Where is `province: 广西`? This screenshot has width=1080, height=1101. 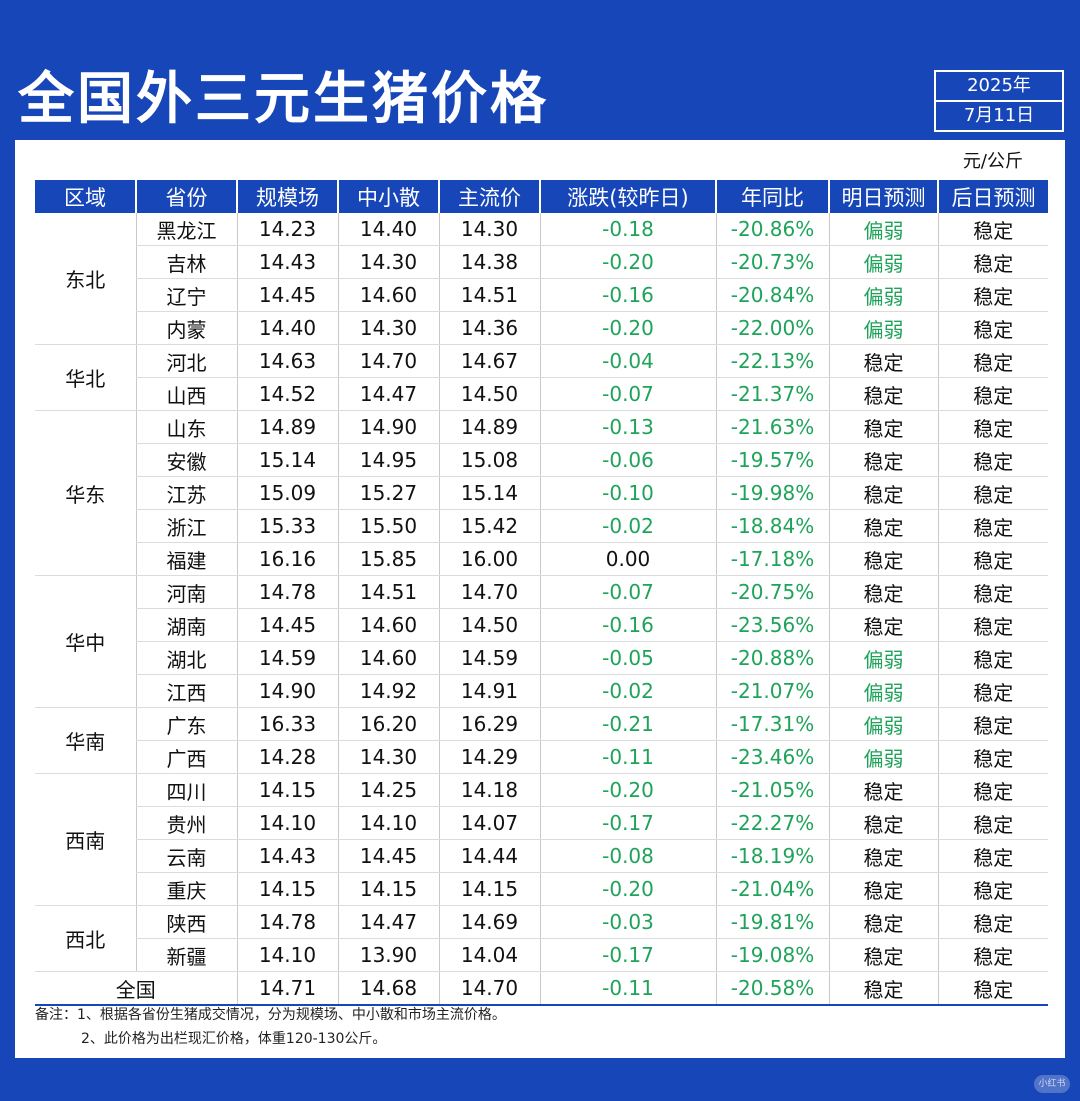
province: 广西 is located at coordinates (186, 757).